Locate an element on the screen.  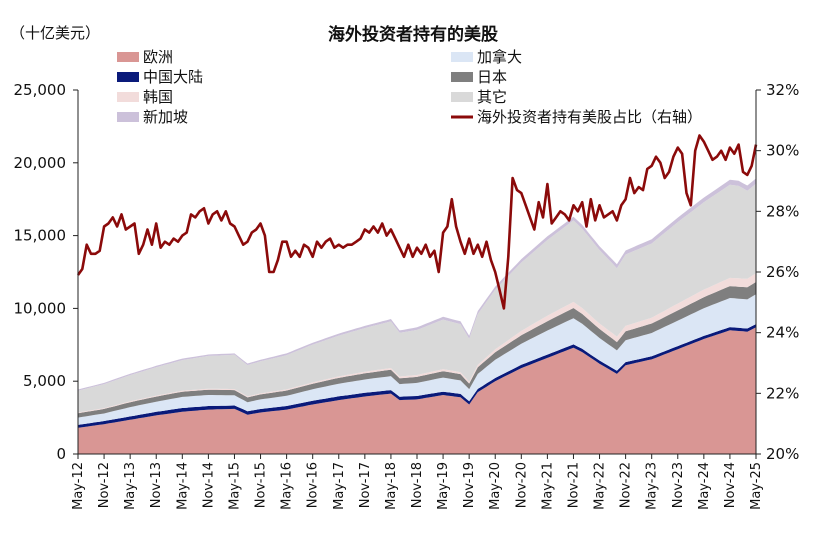
x-tick-label: Nov-20 is located at coordinates (521, 485).